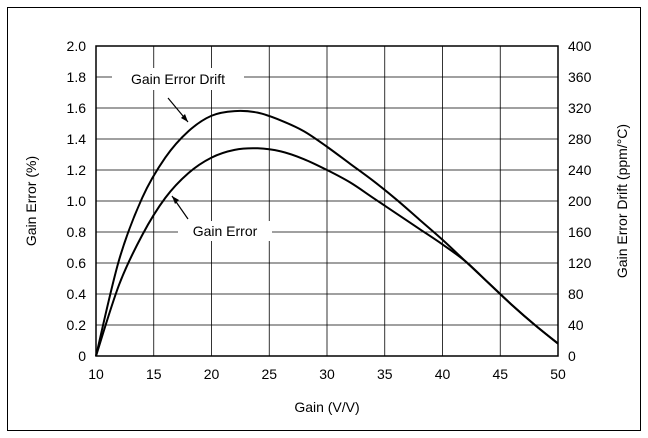  I want to click on y-left-tick-labels: 0 0.2 0.4 0.6 0.8 1.0 1.2 1.4 1.6 1.8 2.0, so click(77, 201).